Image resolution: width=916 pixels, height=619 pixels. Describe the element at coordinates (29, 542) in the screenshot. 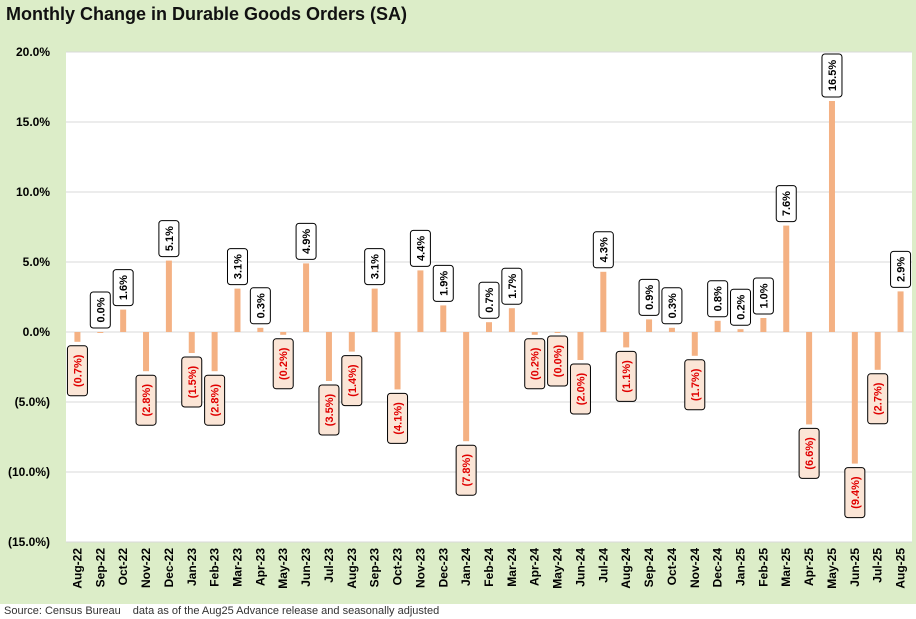

I see `y-tick-label: (15.0%)` at that location.